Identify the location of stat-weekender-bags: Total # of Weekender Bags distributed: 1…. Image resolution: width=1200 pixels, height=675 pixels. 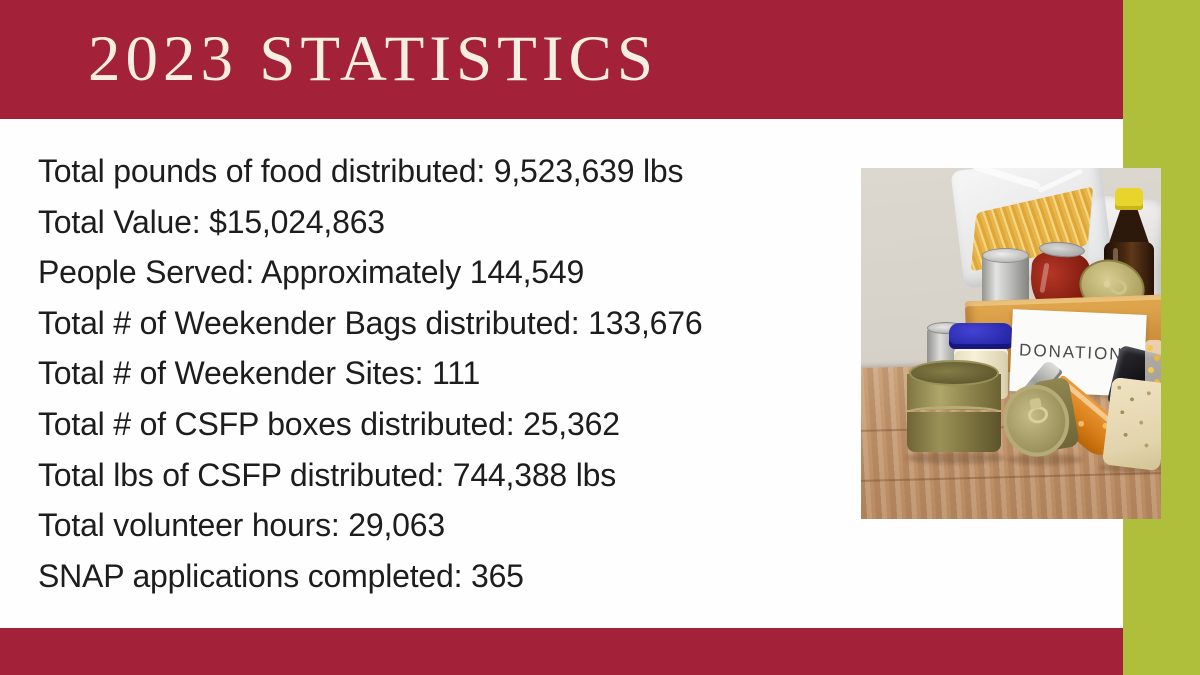
(370, 322).